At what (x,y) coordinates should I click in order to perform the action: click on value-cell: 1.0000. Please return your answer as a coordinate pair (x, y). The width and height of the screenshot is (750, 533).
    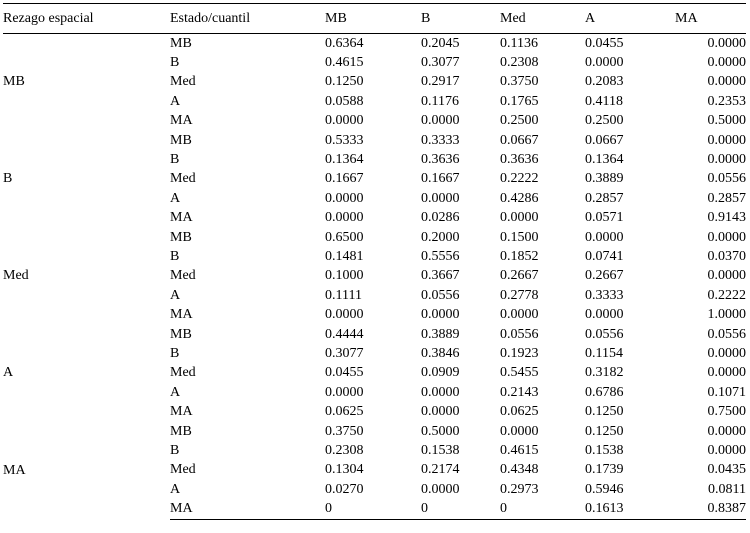
    Looking at the image, I should click on (727, 315).